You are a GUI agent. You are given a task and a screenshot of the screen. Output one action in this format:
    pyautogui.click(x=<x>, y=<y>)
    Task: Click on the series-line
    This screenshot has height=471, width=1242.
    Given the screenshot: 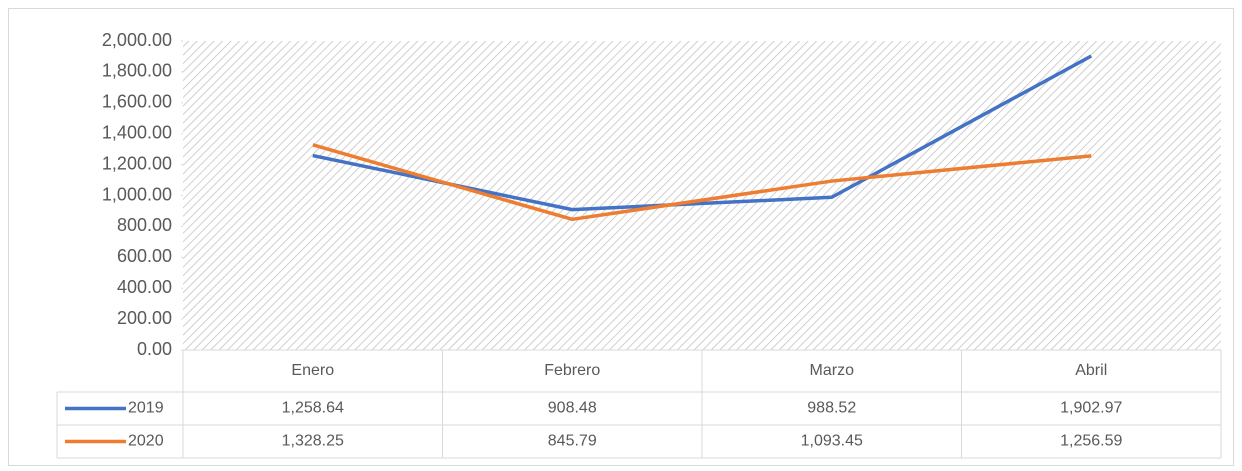 What is the action you would take?
    pyautogui.click(x=702, y=182)
    